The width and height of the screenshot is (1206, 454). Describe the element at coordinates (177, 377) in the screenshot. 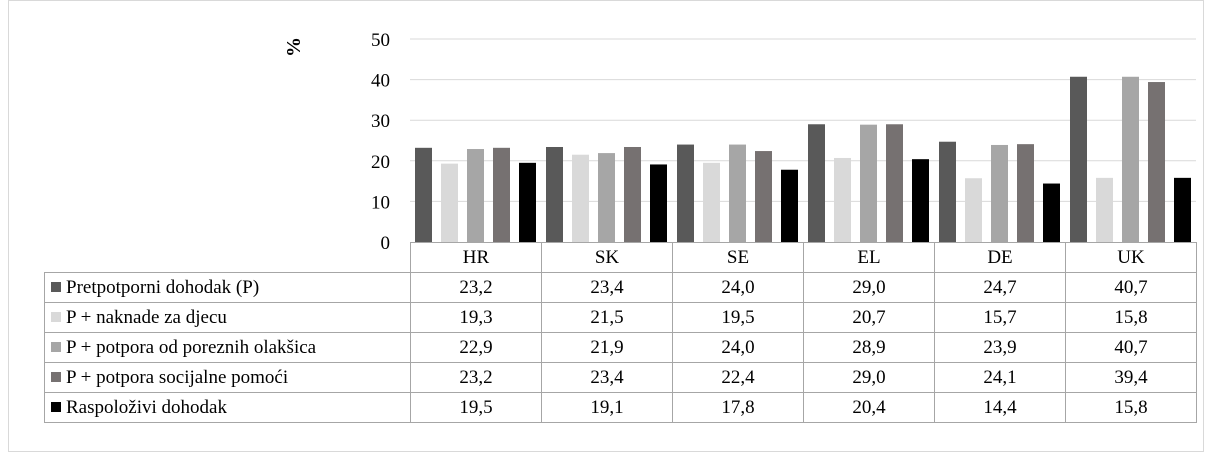

I see `series-name: P + potpora socijalne pomoći` at that location.